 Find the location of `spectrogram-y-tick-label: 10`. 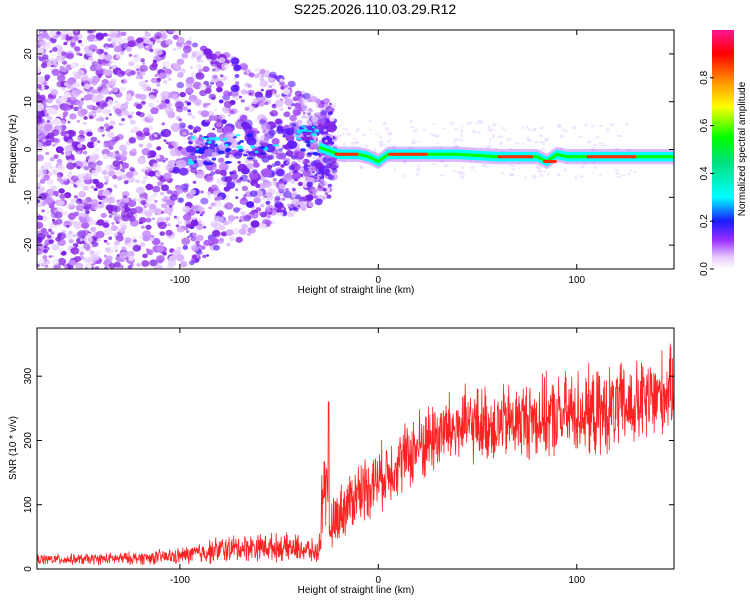

spectrogram-y-tick-label: 10 is located at coordinates (28, 102).